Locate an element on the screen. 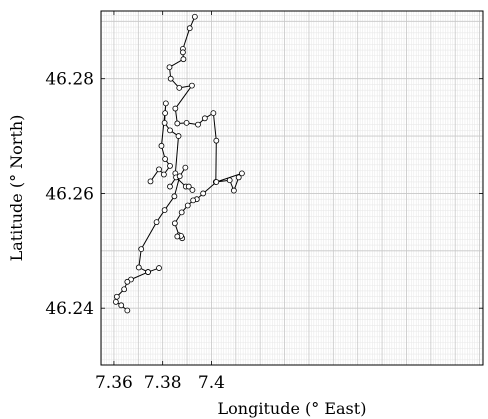 The image size is (488, 419). x-axis-title: Longitude (° East) is located at coordinates (292, 408).